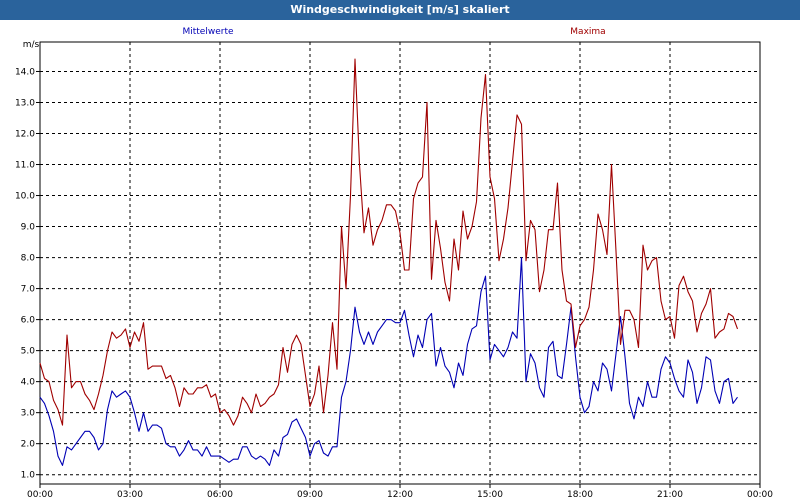  What do you see at coordinates (490, 495) in the screenshot?
I see `x-tick-time: 15:00` at bounding box center [490, 495].